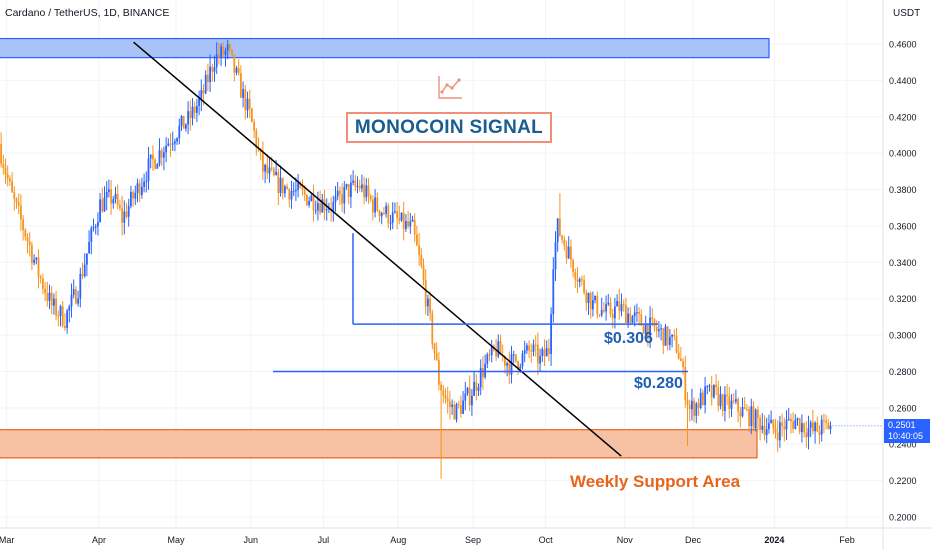  What do you see at coordinates (693, 540) in the screenshot?
I see `x-tick-label: Dec` at bounding box center [693, 540].